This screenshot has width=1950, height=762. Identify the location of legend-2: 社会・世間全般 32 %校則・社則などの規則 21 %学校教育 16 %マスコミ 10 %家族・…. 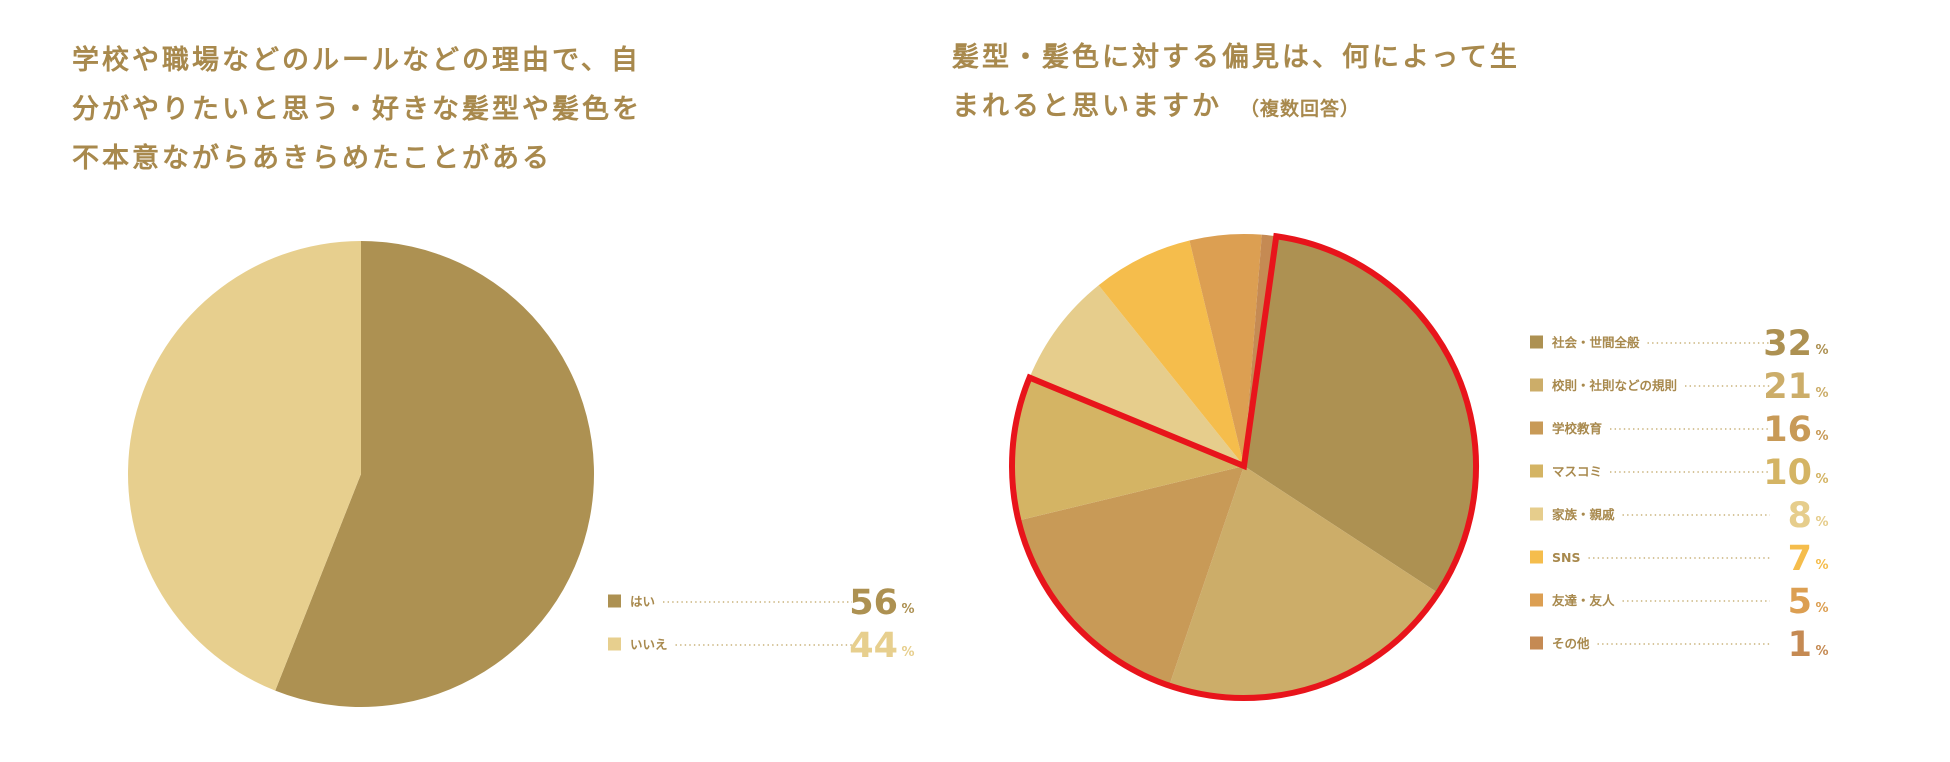
(1679, 494).